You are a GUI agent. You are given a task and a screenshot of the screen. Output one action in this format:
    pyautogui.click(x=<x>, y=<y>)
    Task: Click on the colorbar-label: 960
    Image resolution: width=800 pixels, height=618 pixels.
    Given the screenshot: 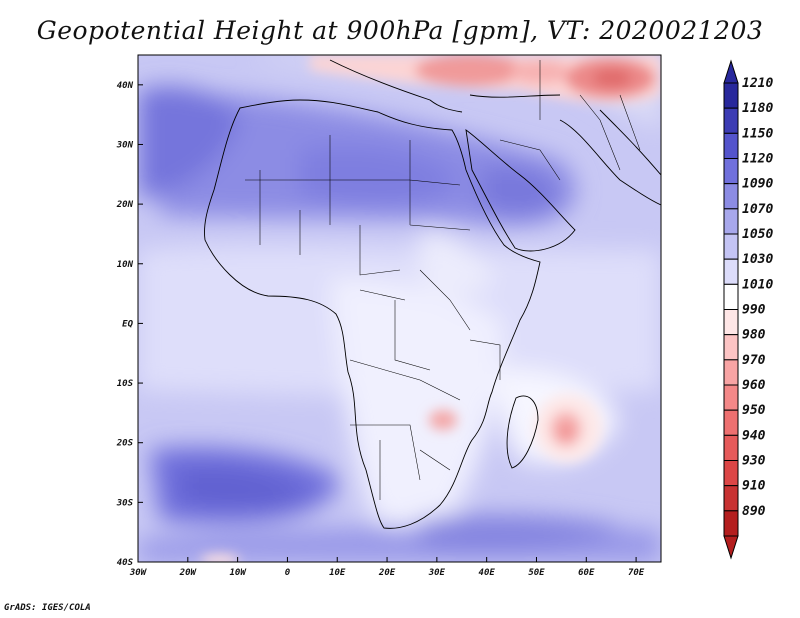 What is the action you would take?
    pyautogui.click(x=754, y=385)
    